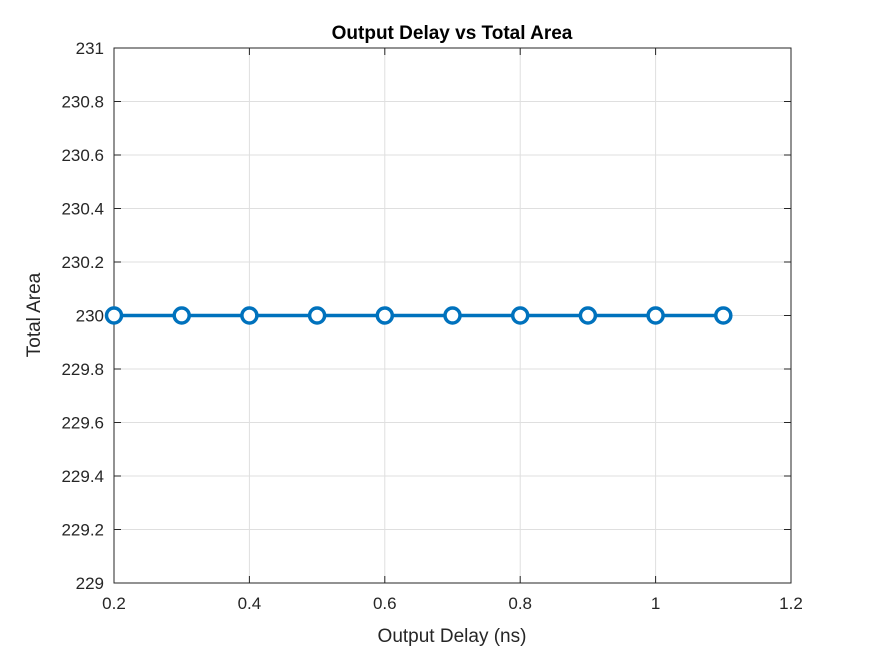 The width and height of the screenshot is (875, 656). What do you see at coordinates (90, 583) in the screenshot?
I see `y-tick-label: 229` at bounding box center [90, 583].